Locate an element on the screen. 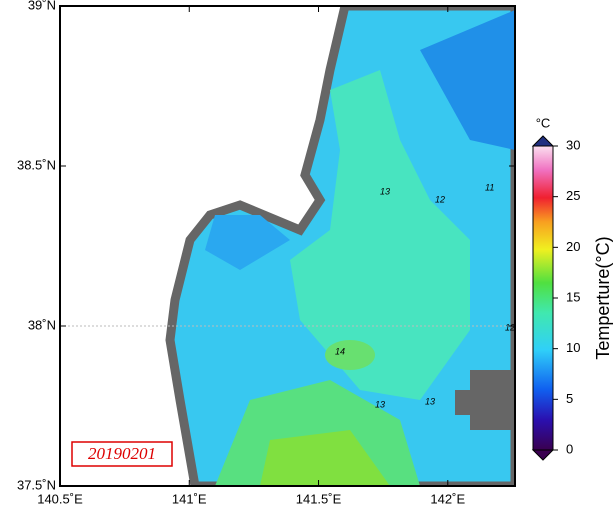 This screenshot has width=614, height=517. contour-label: 14 is located at coordinates (340, 351).